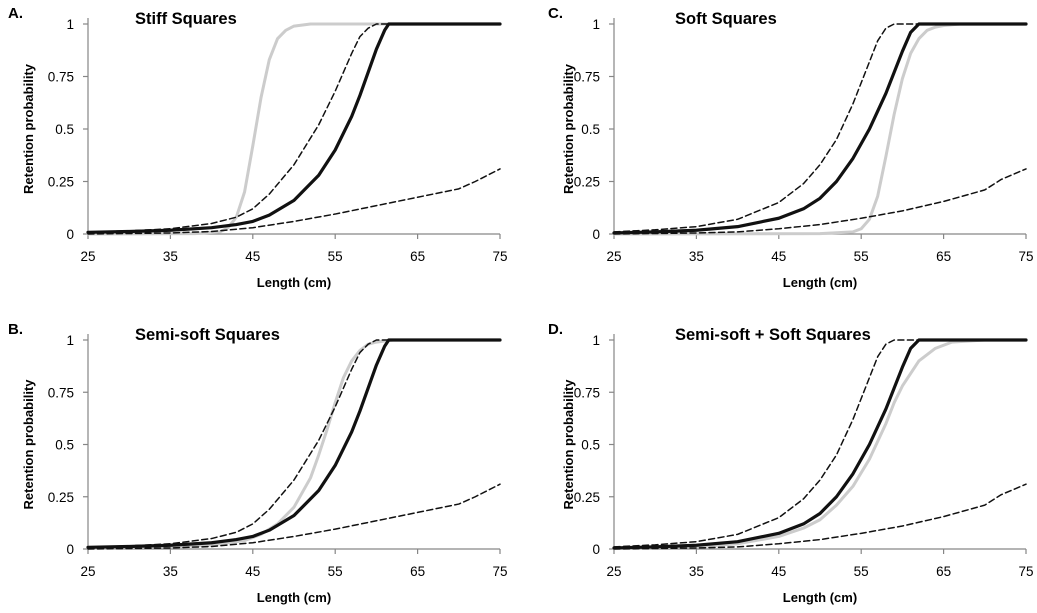 The image size is (1037, 613). What do you see at coordinates (726, 19) in the screenshot?
I see `chart-title: Soft Squares` at bounding box center [726, 19].